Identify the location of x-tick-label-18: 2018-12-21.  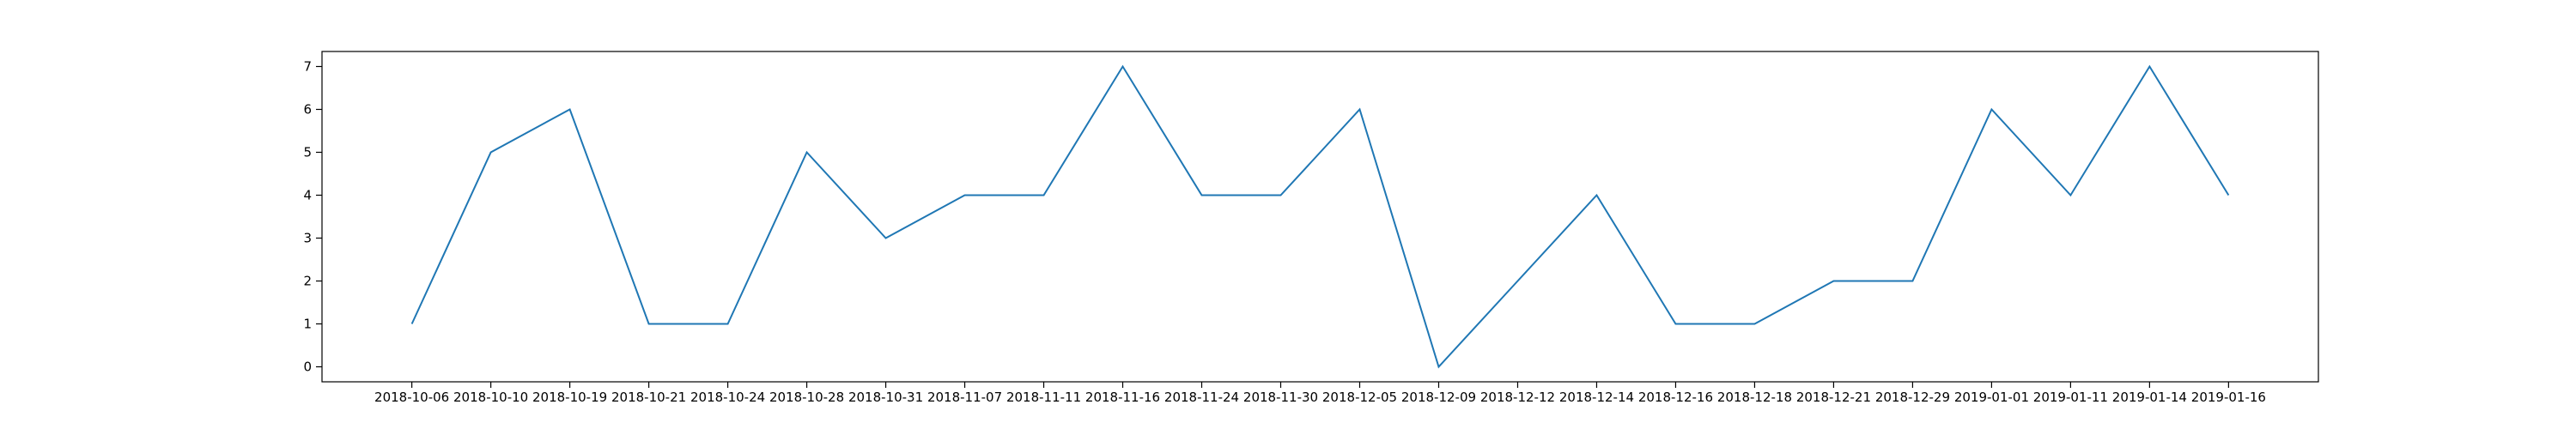
(1834, 398).